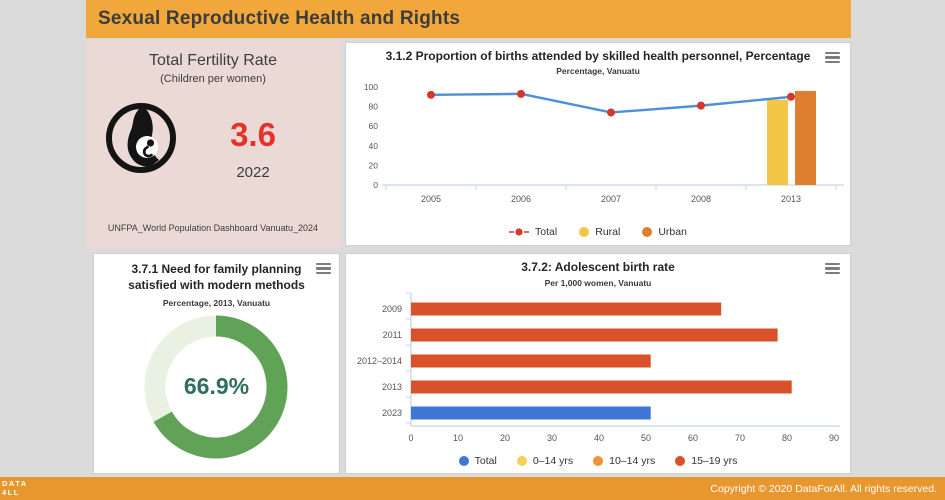  I want to click on legend-item-15-19: 15–19 yrs, so click(706, 461).